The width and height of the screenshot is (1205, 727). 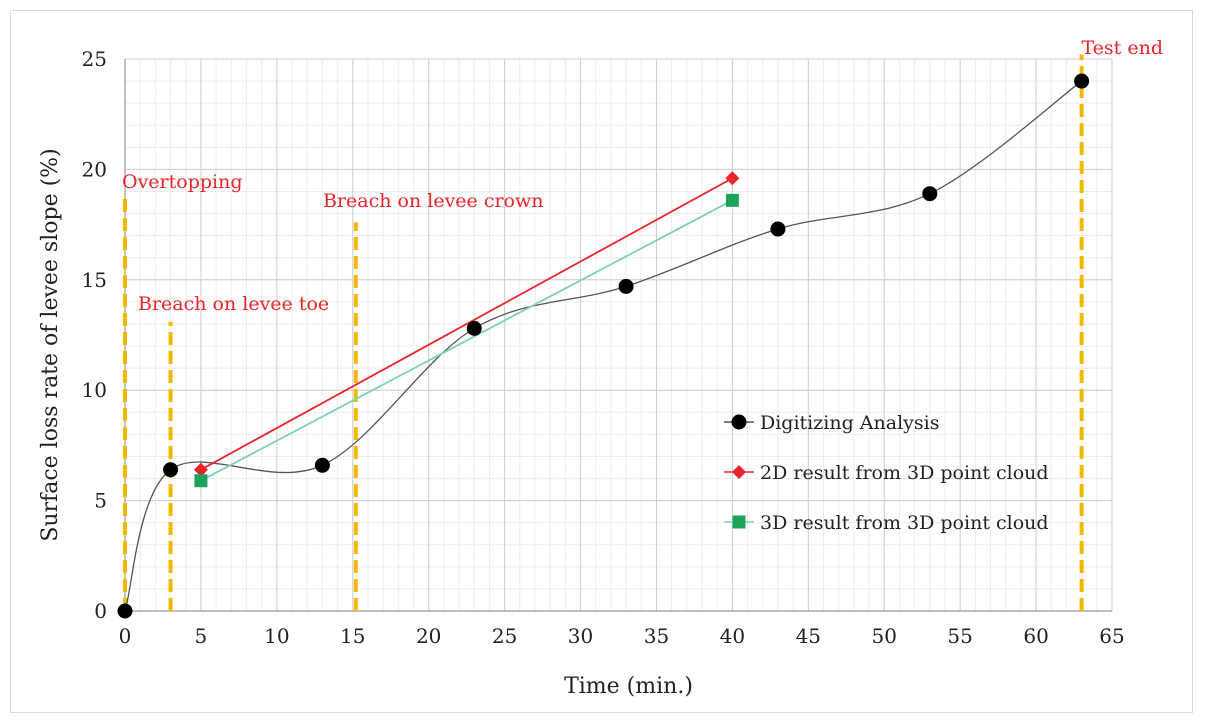 What do you see at coordinates (94, 59) in the screenshot?
I see `y-tick-label: 25` at bounding box center [94, 59].